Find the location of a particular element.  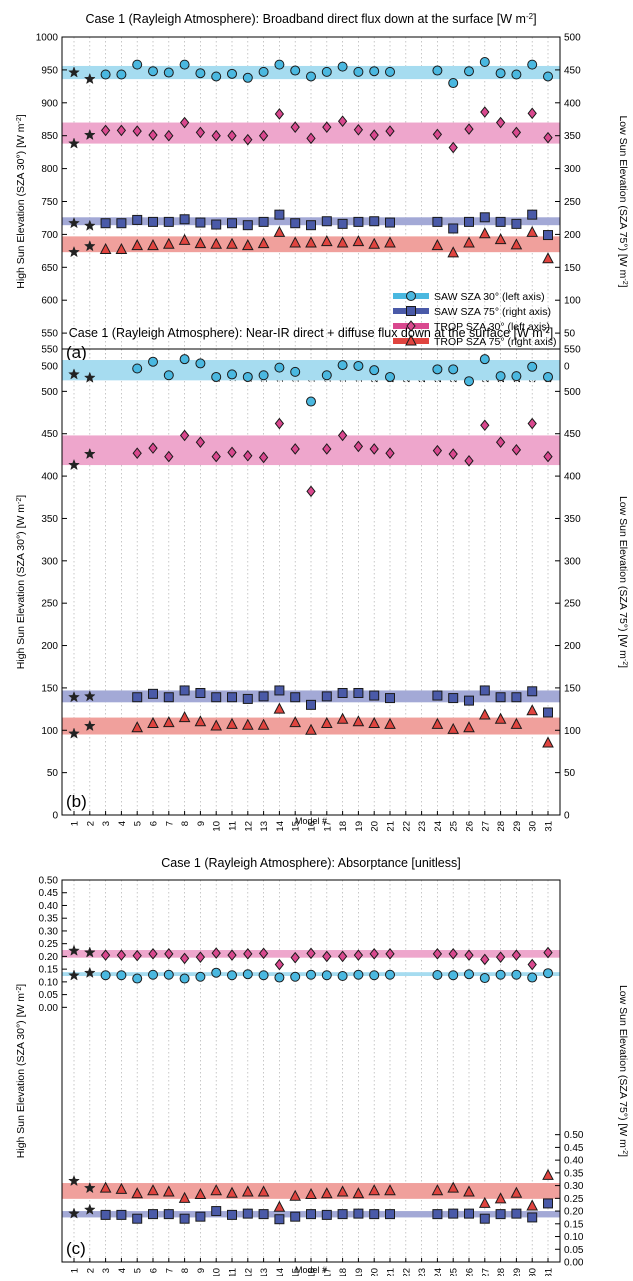

band-trop30 is located at coordinates (311, 450).